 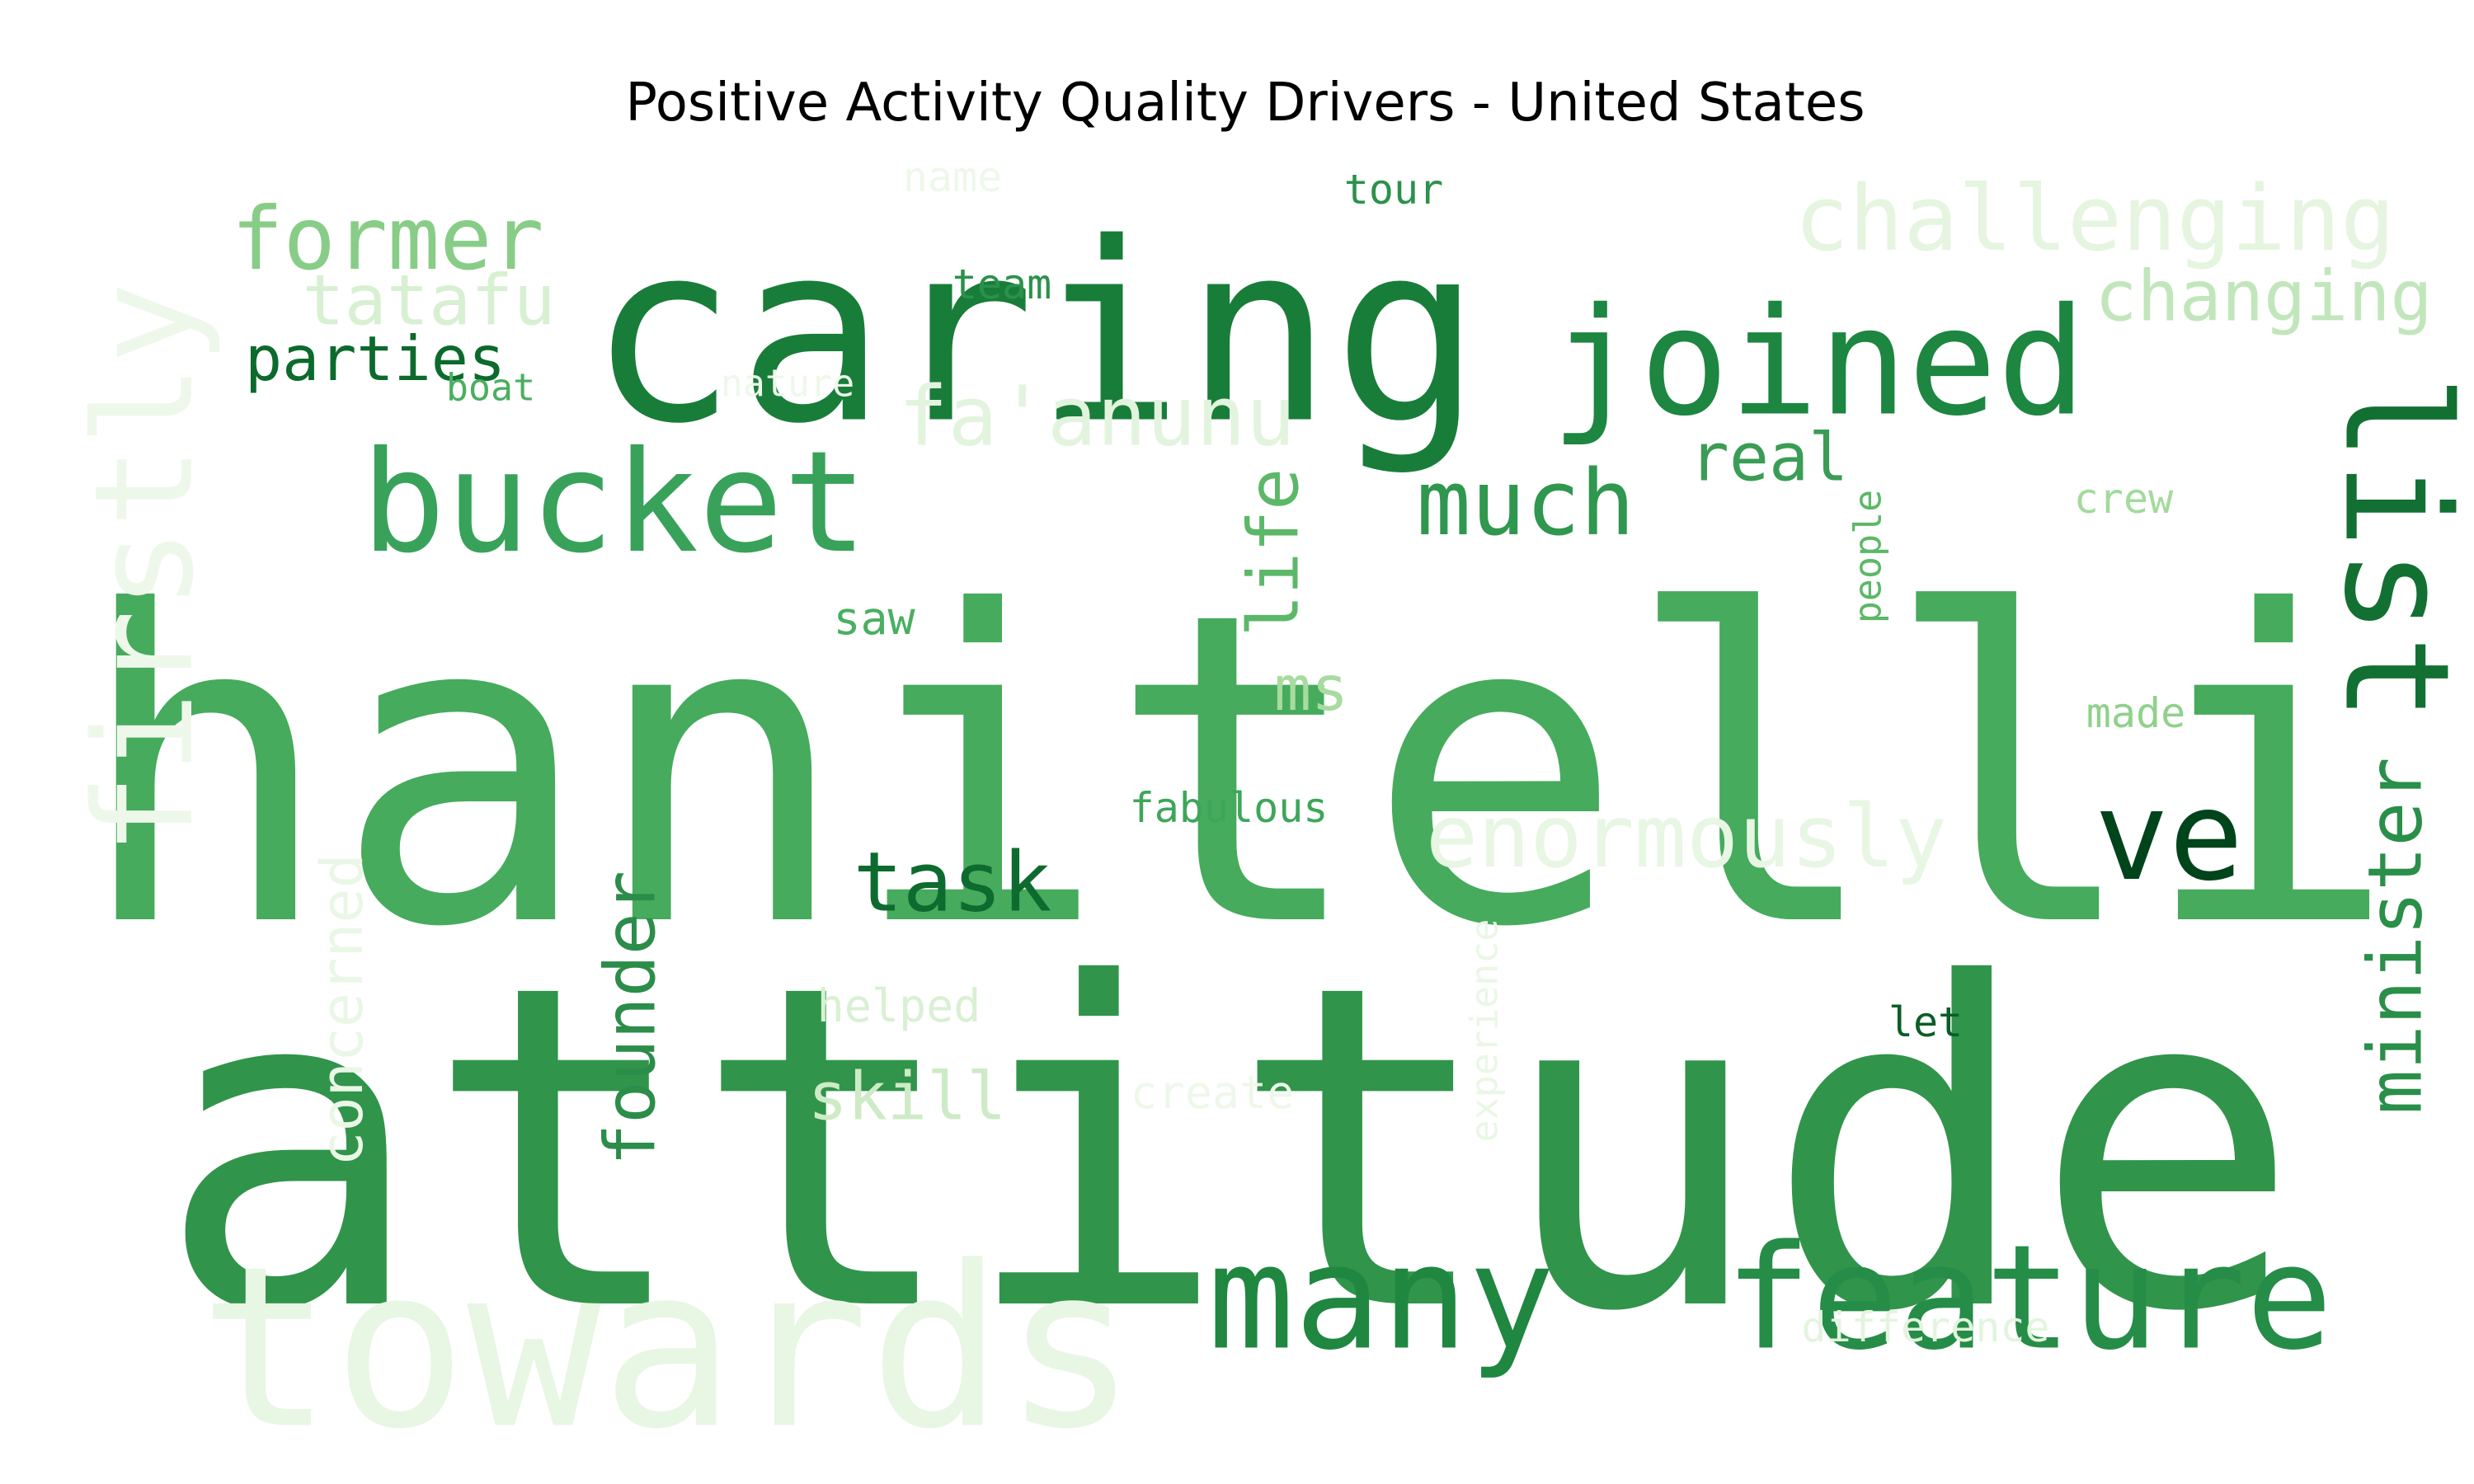 I want to click on word-fa-anunu: fa'anunu, so click(x=1097, y=417).